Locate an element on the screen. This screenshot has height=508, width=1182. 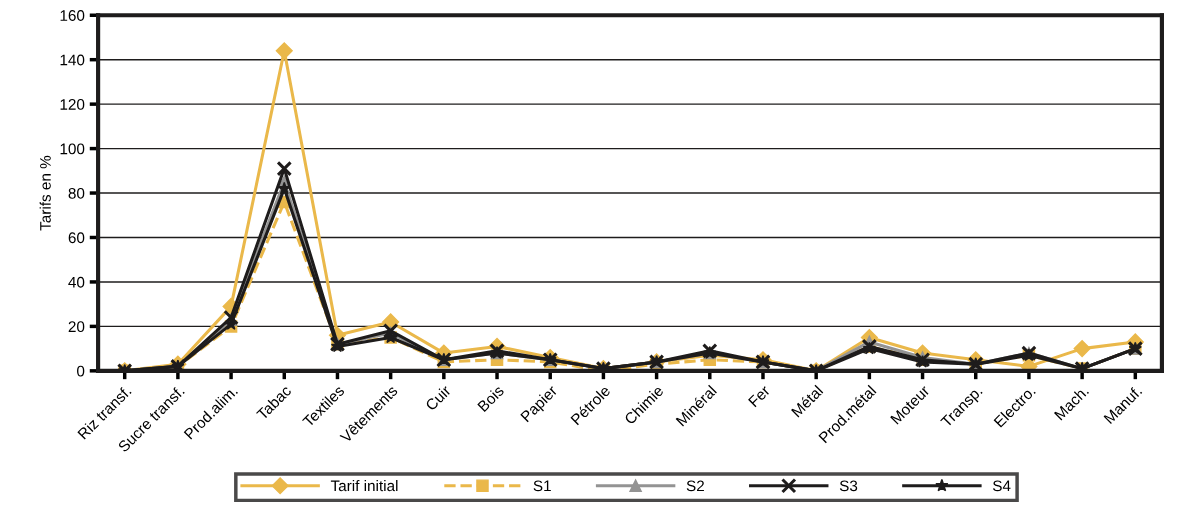
legend-label: S2 is located at coordinates (695, 486).